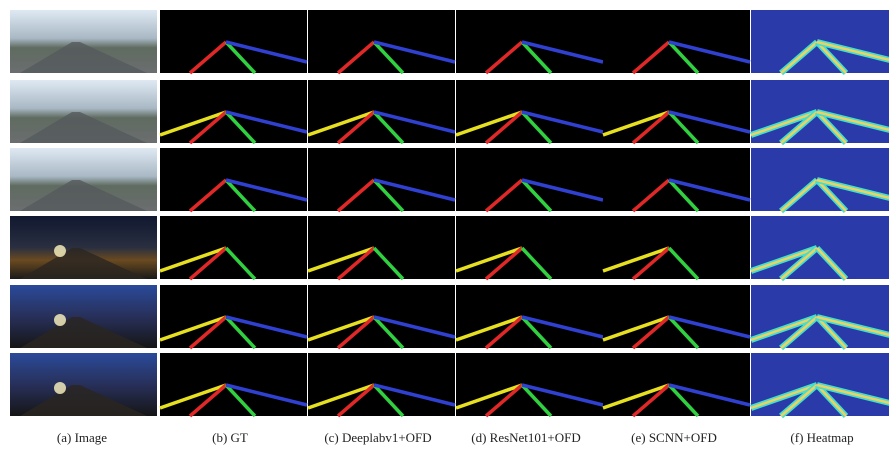  I want to click on caption: (c) Deeplabv1+OFD, so click(378, 437).